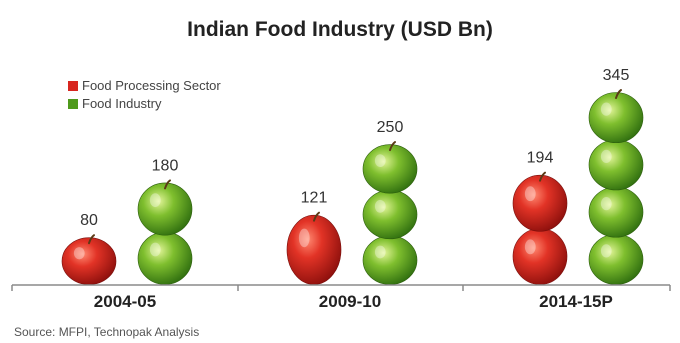 The height and width of the screenshot is (343, 680). I want to click on x-tick-label-2009-10: 2009-10, so click(350, 301).